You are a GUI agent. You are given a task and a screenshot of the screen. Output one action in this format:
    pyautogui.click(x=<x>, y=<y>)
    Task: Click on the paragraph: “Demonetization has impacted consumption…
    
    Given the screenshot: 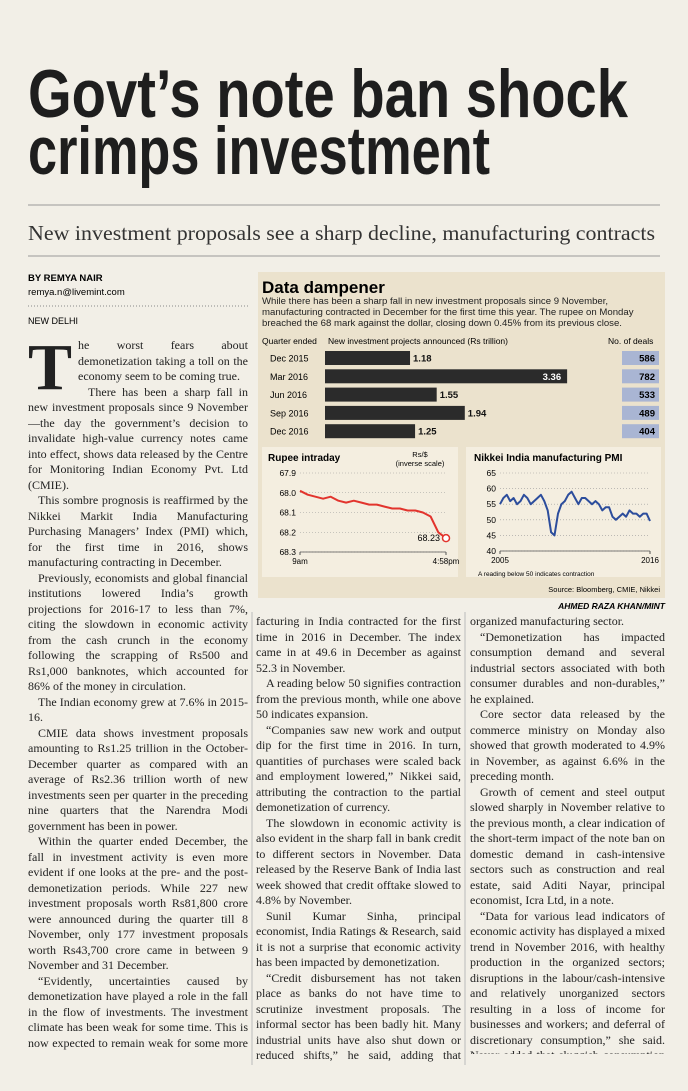 What is the action you would take?
    pyautogui.click(x=567, y=667)
    